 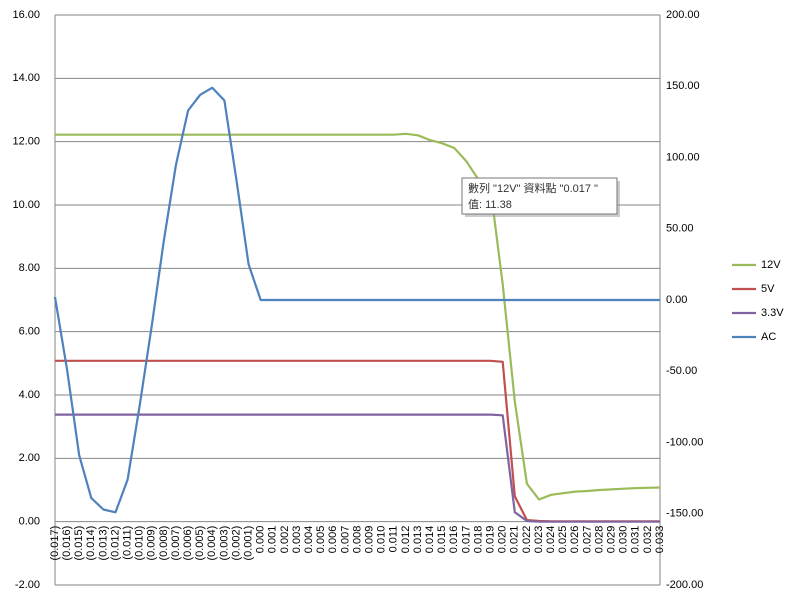 I want to click on x-tick-label: (0.005), so click(x=200, y=543).